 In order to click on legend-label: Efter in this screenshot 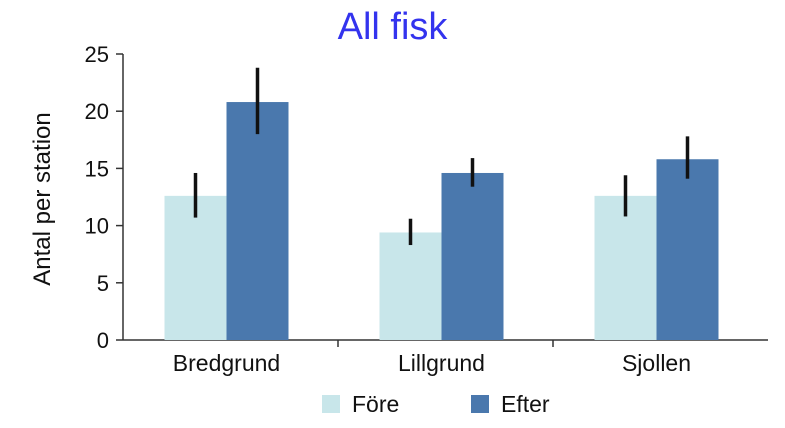, I will do `click(525, 404)`.